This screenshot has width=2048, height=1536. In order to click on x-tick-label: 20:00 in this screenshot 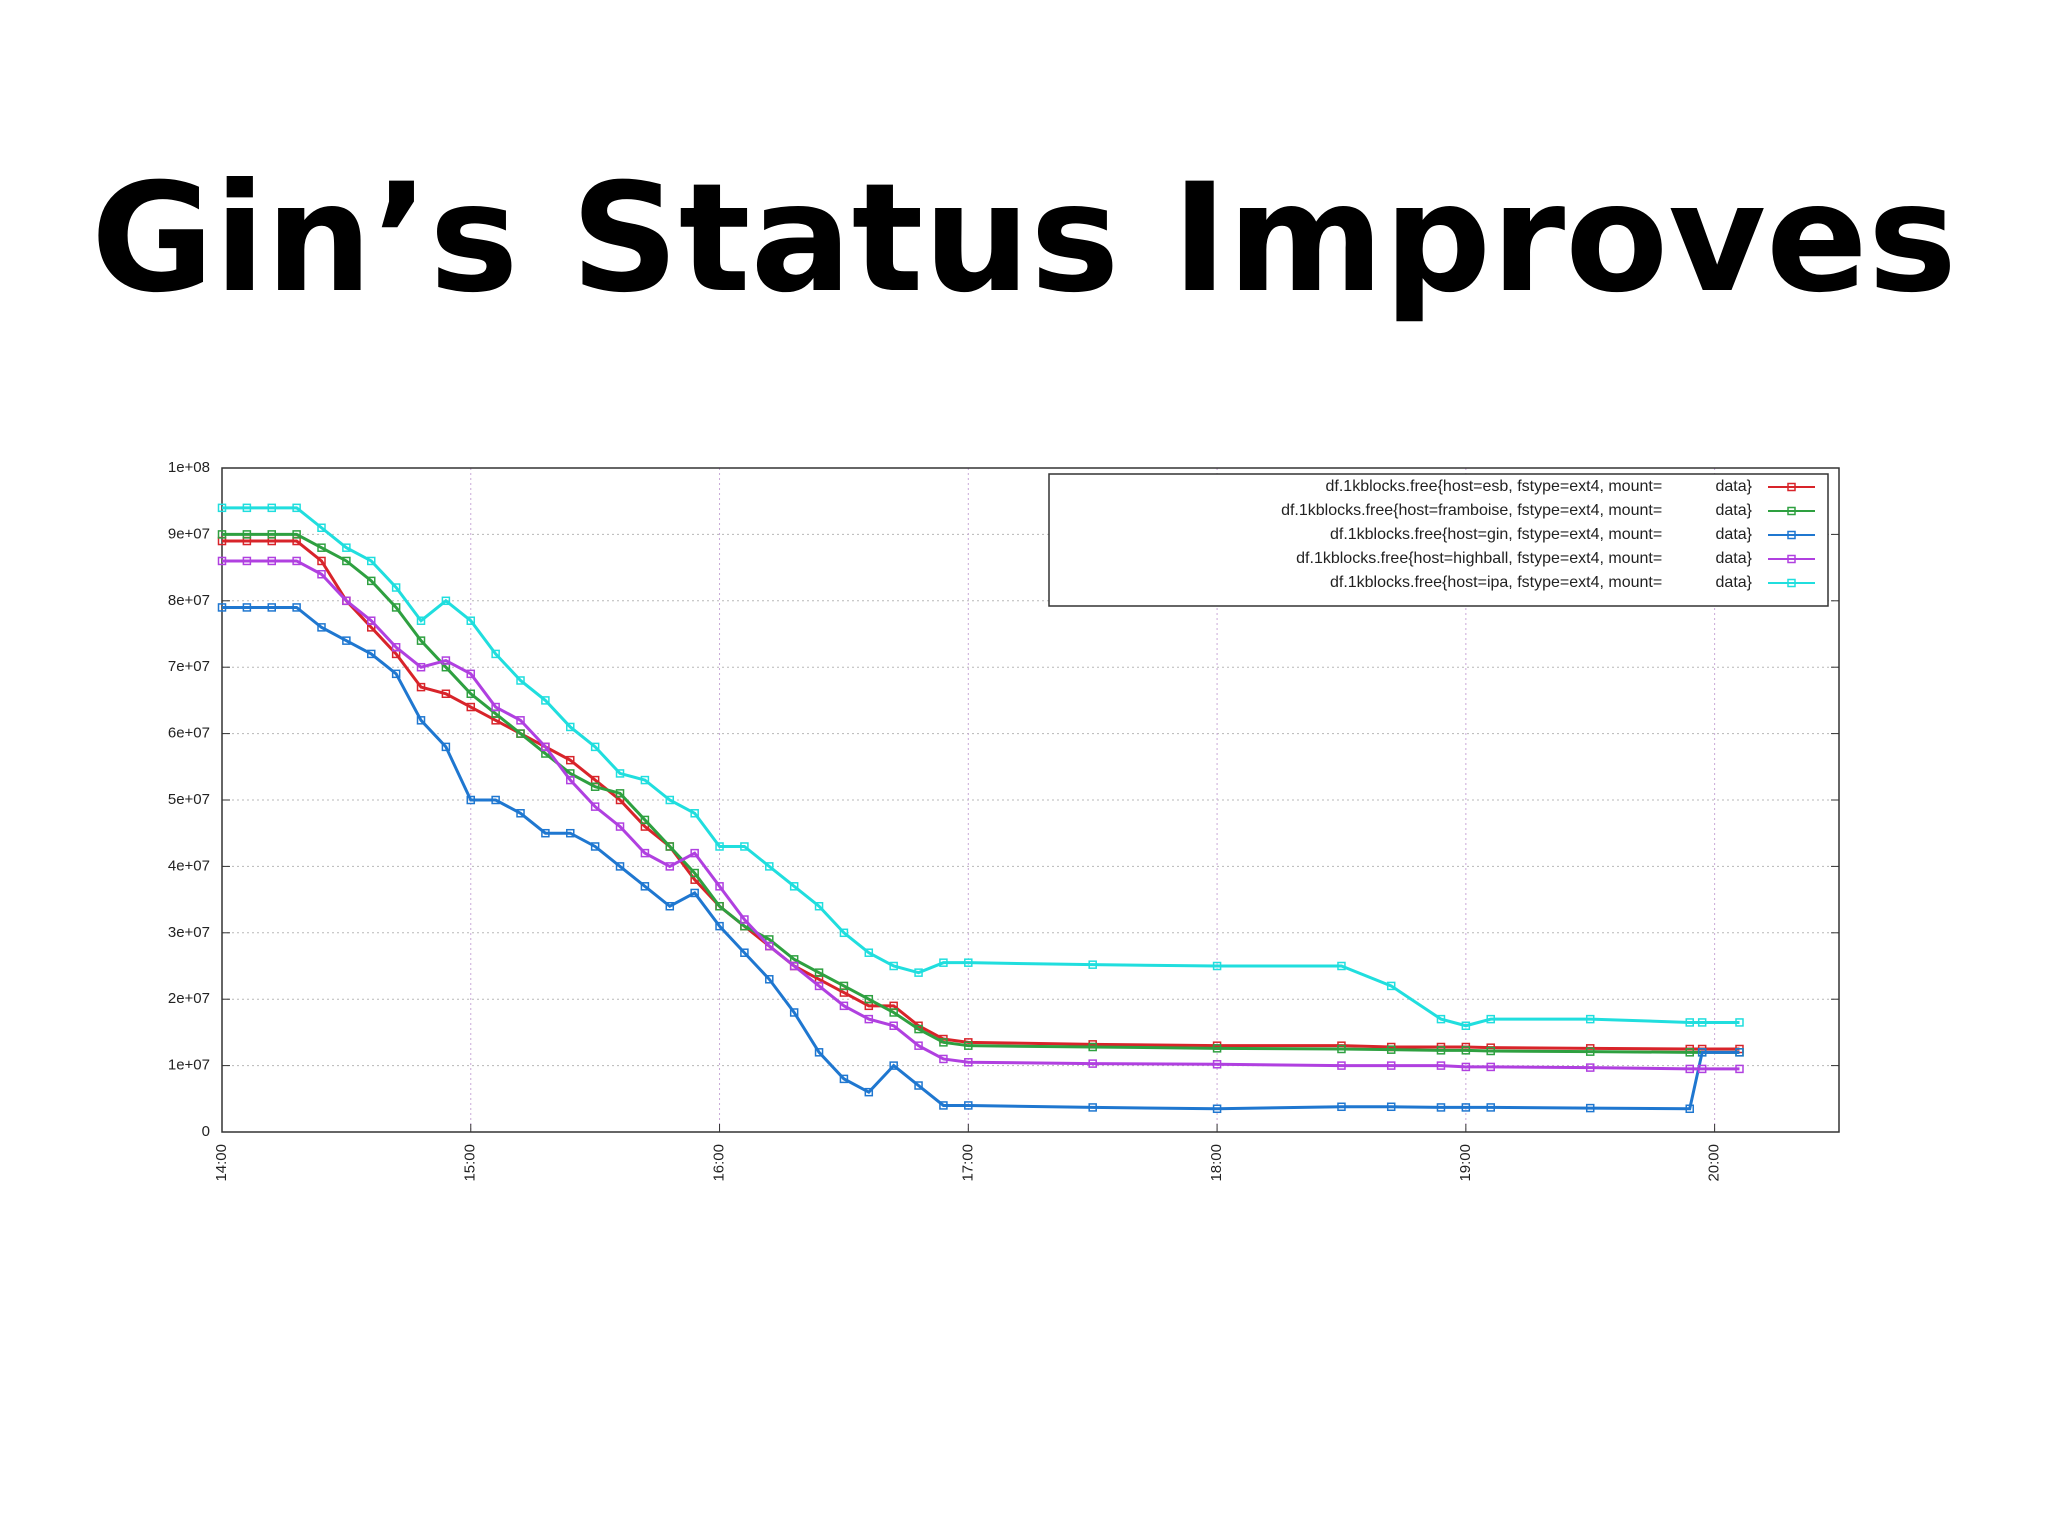, I will do `click(1714, 1163)`.